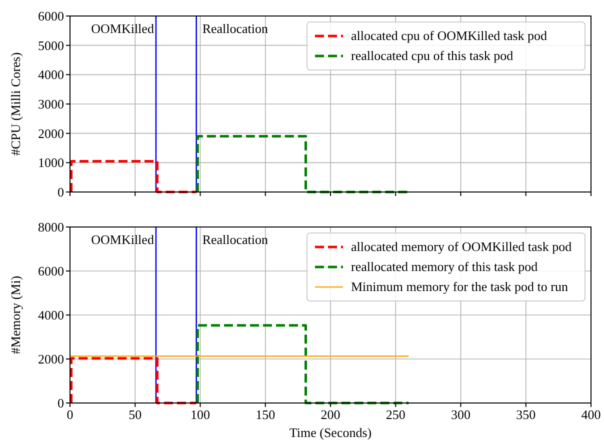  I want to click on x-tick-label: 50, so click(135, 414).